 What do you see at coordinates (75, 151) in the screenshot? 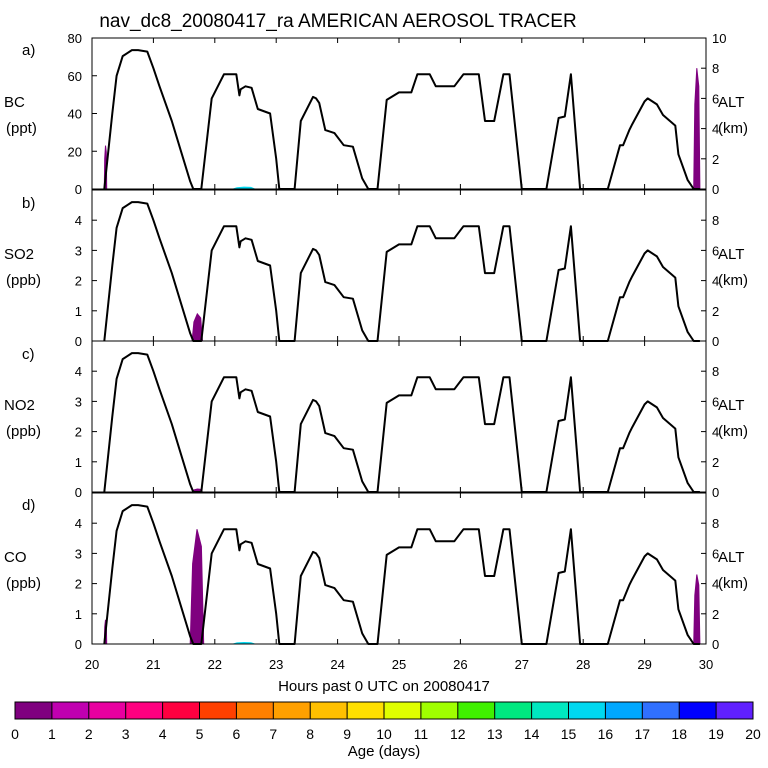
I see `y-tick-label: 20` at bounding box center [75, 151].